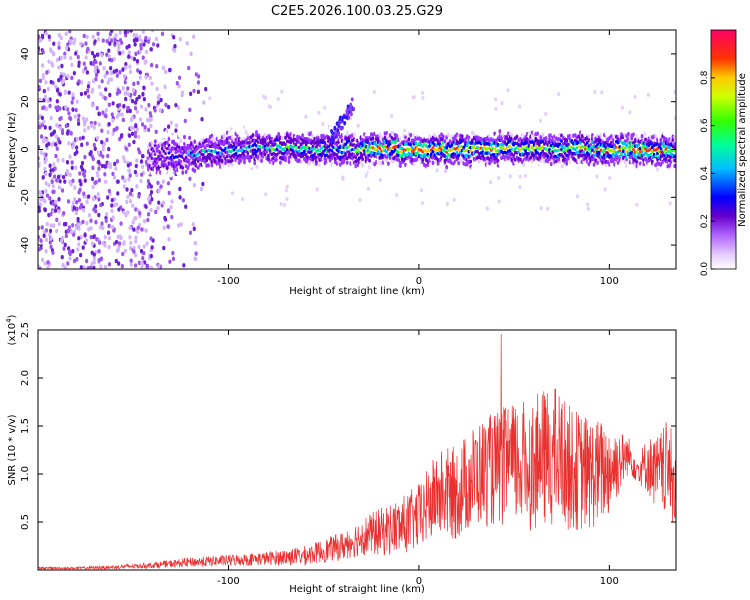  I want to click on colorbar-tick-label: 0.8, so click(705, 77).